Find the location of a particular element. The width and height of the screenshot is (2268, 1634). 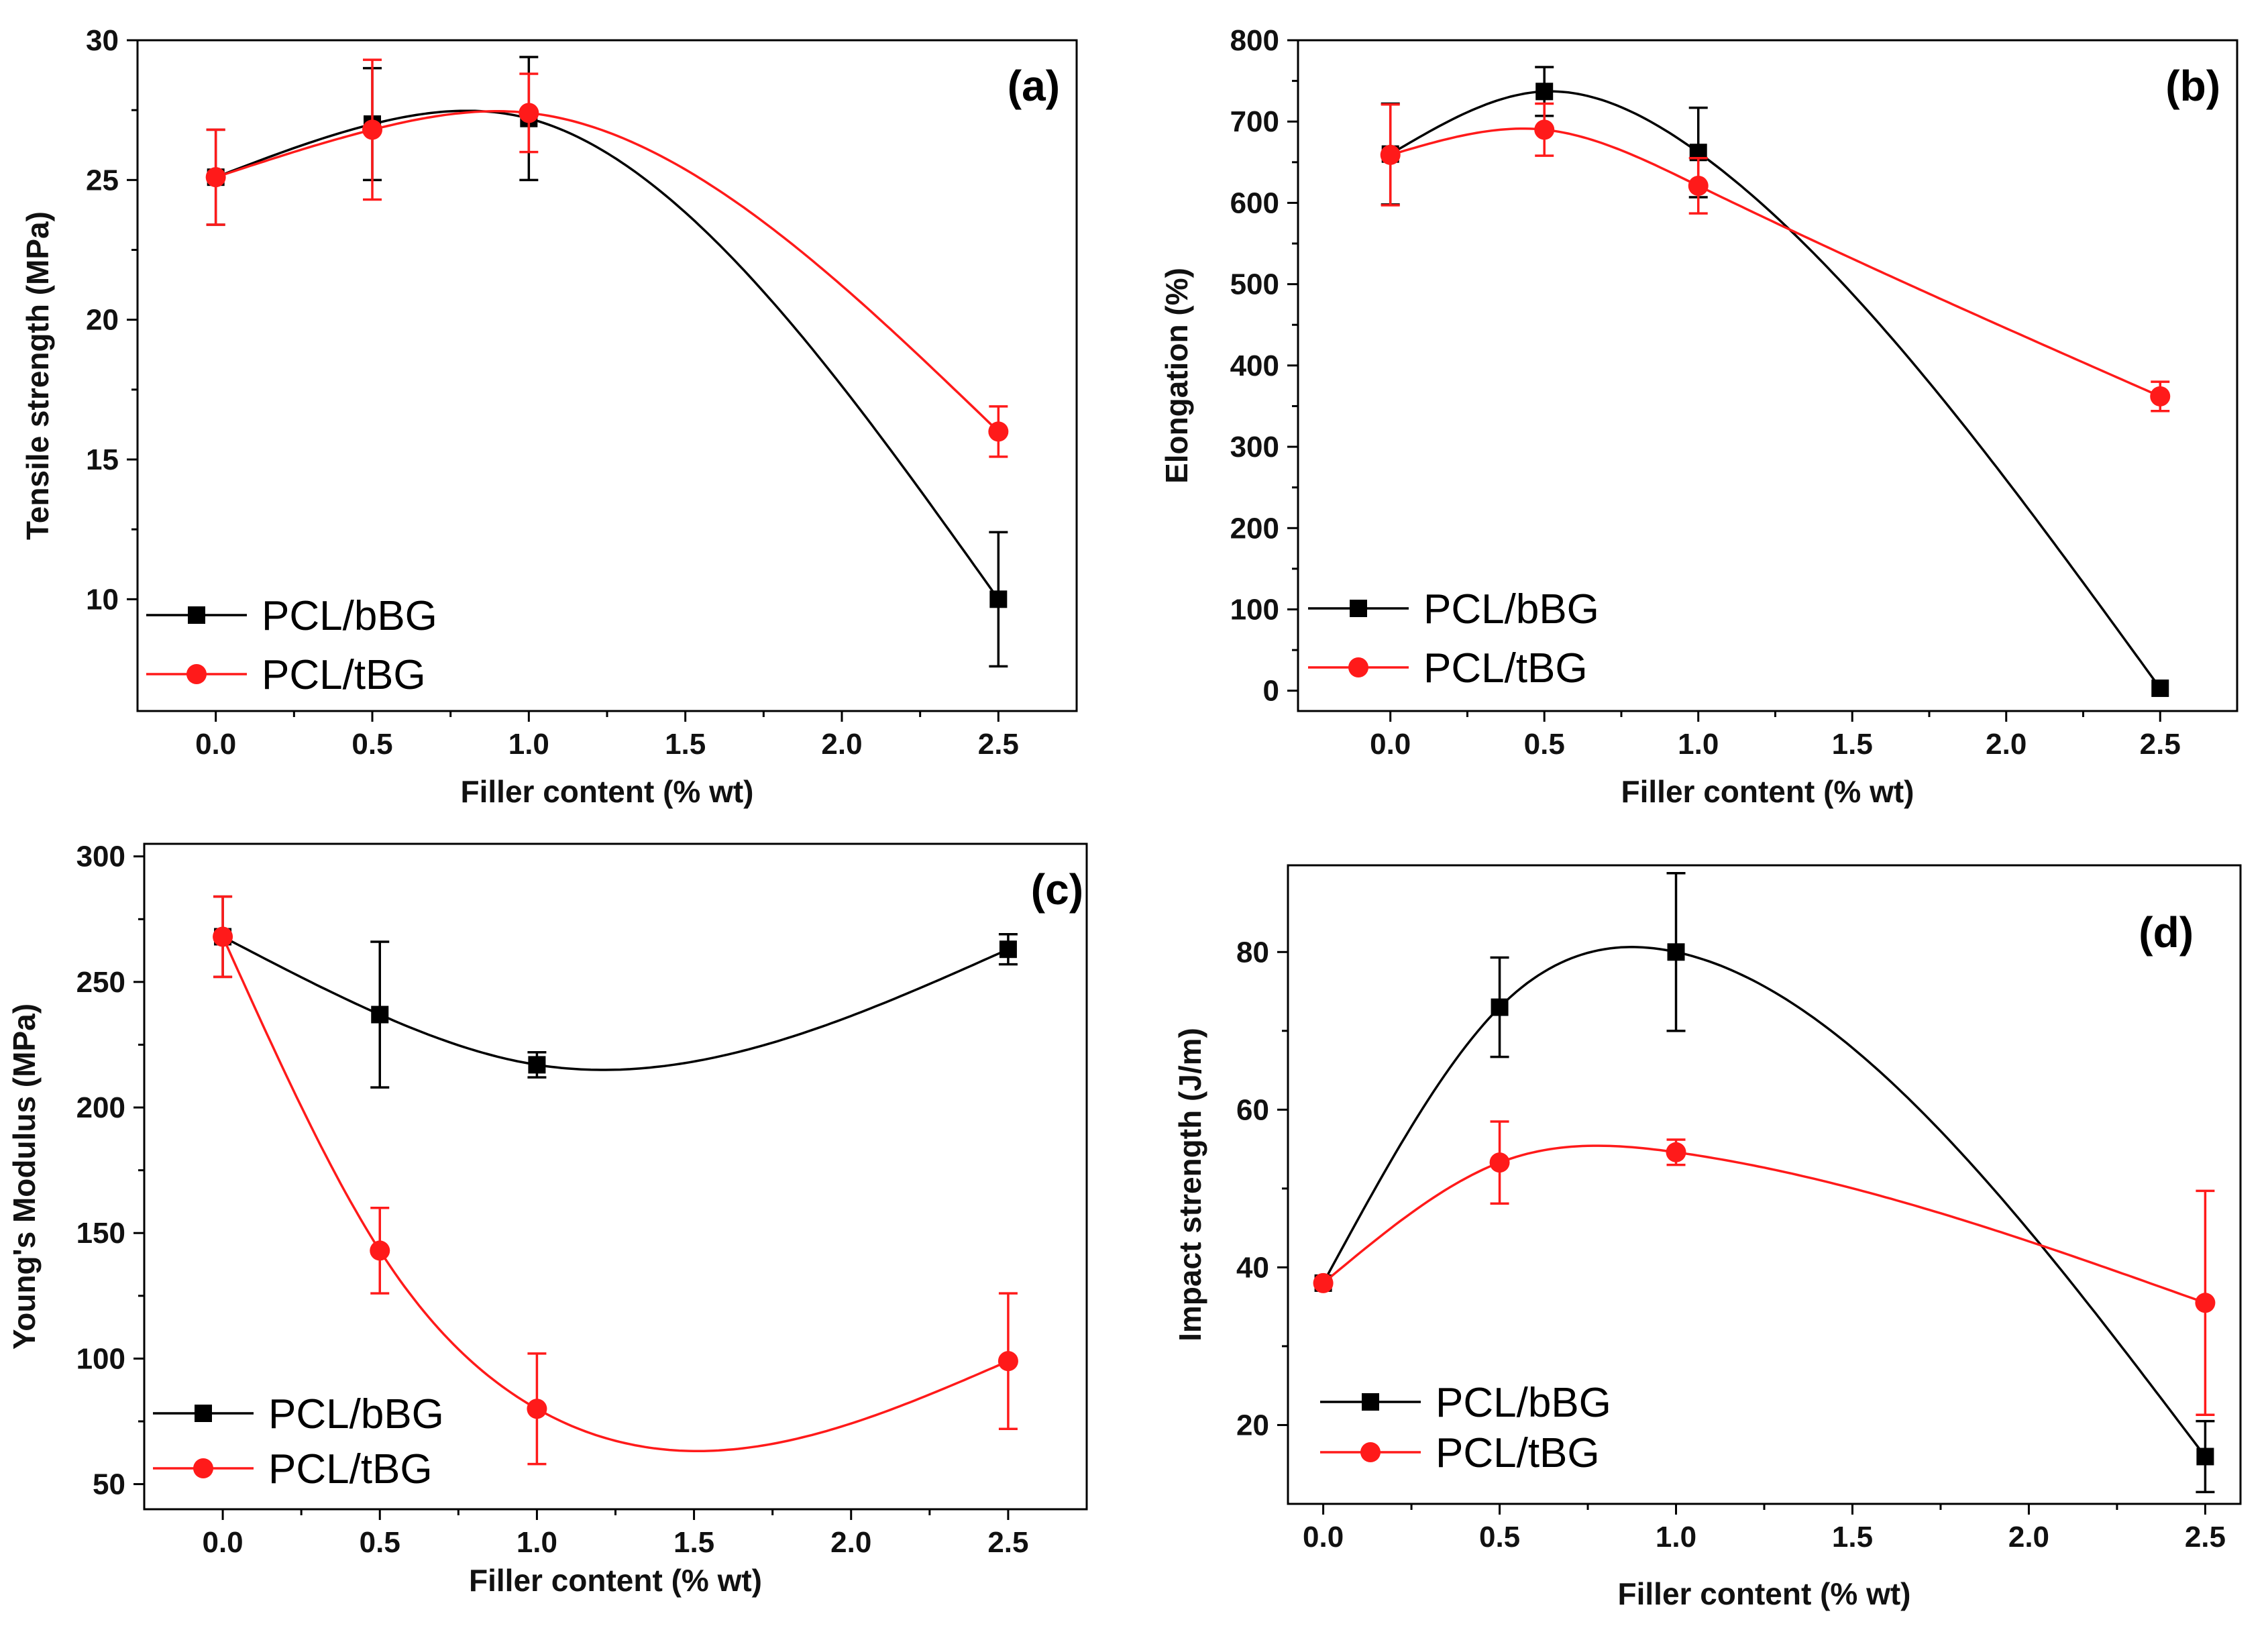

panel-label: (a) is located at coordinates (1034, 86).